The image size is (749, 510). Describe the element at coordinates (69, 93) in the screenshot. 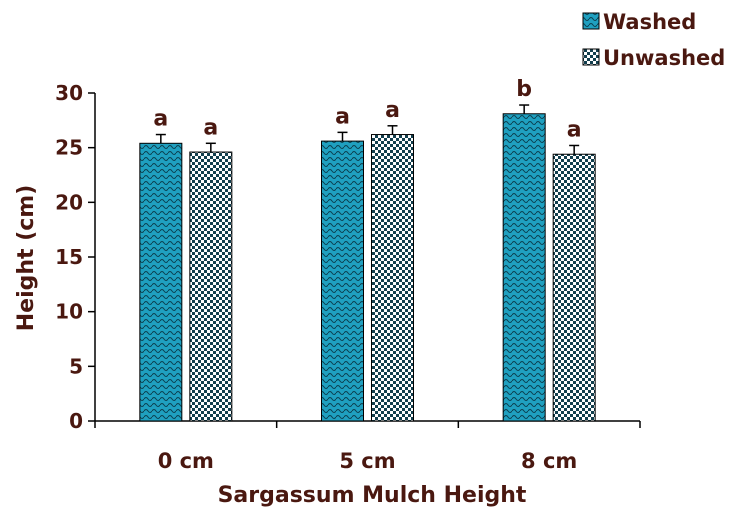

I see `y-tick-label: 30` at that location.